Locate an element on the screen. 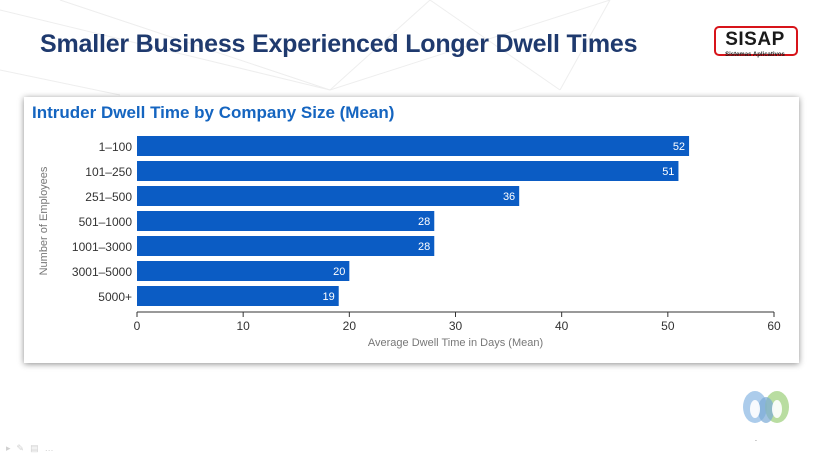  category-label: 1–100 is located at coordinates (116, 147).